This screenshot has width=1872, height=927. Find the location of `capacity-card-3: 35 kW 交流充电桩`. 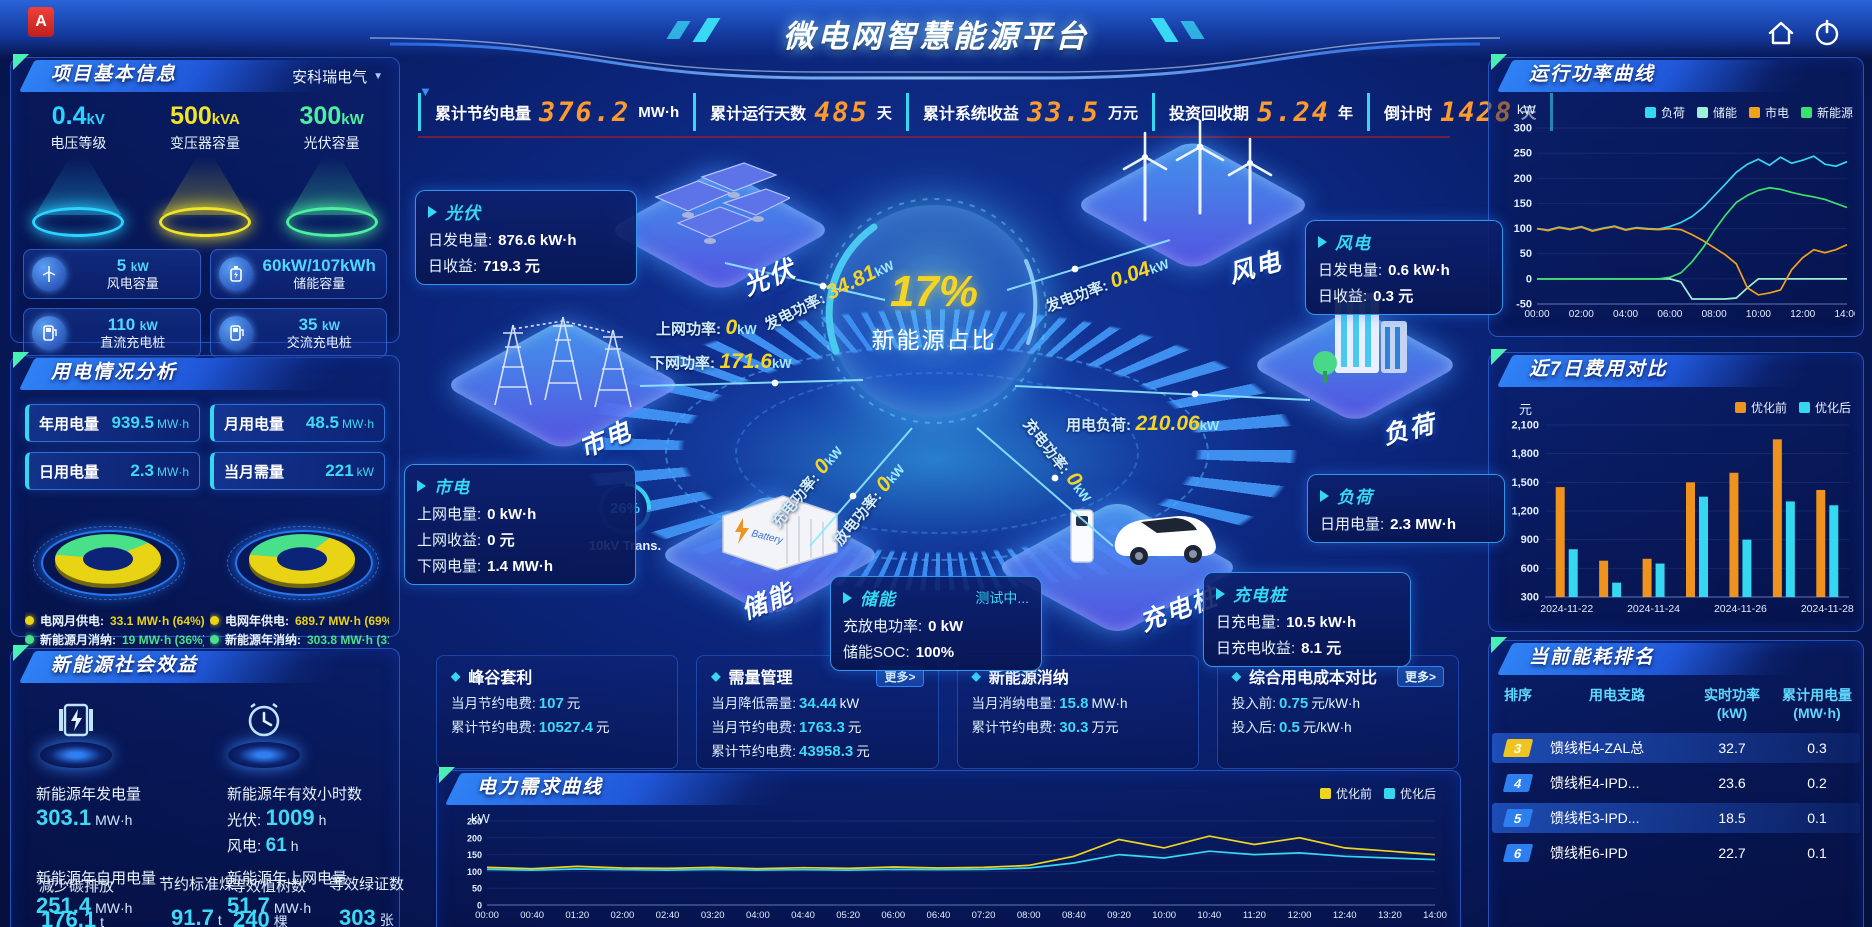

capacity-card-3: 35 kW 交流充电桩 is located at coordinates (298, 333).